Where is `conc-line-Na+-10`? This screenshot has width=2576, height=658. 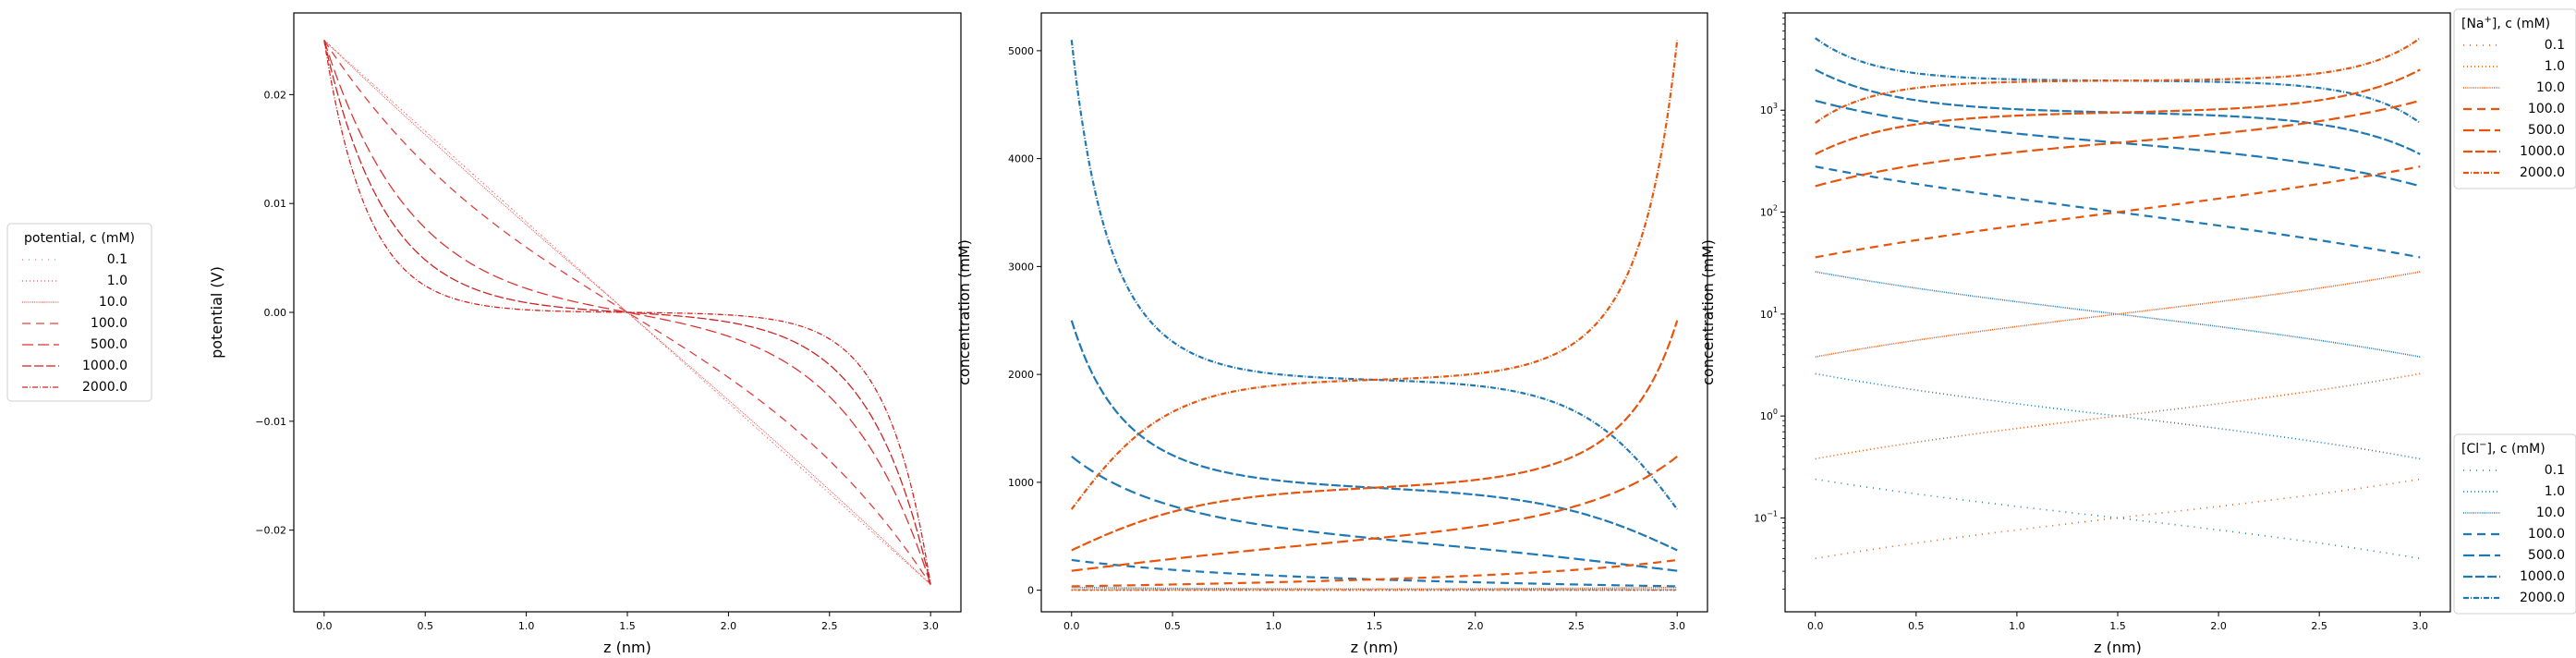
conc-line-Na+-10 is located at coordinates (1374, 588).